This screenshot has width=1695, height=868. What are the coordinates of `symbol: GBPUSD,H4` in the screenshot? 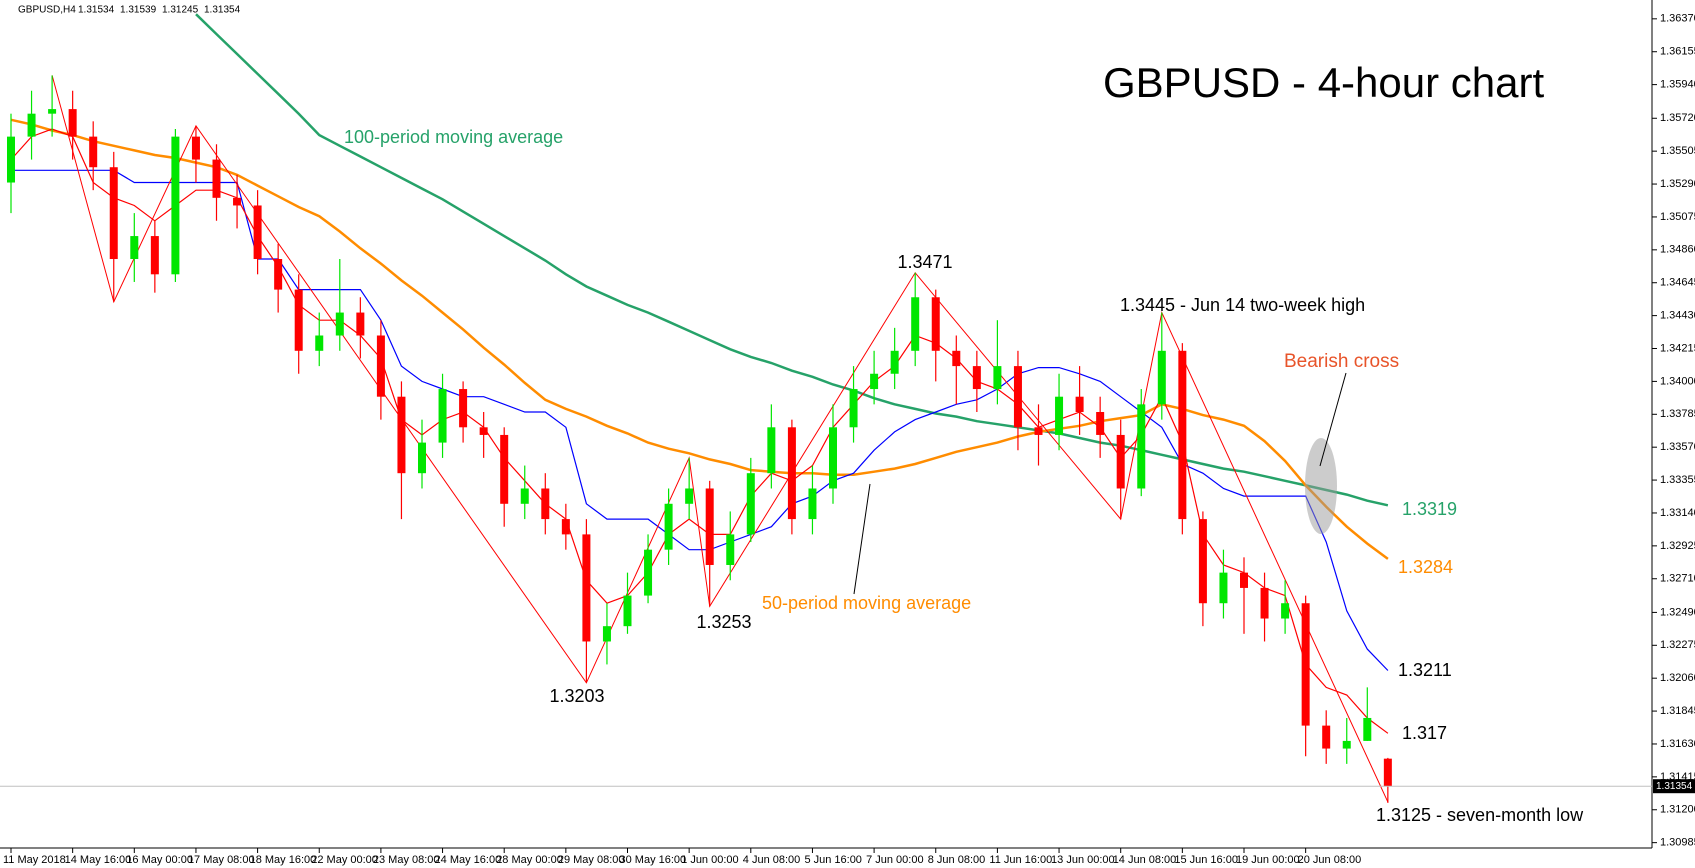 It's located at (47, 10).